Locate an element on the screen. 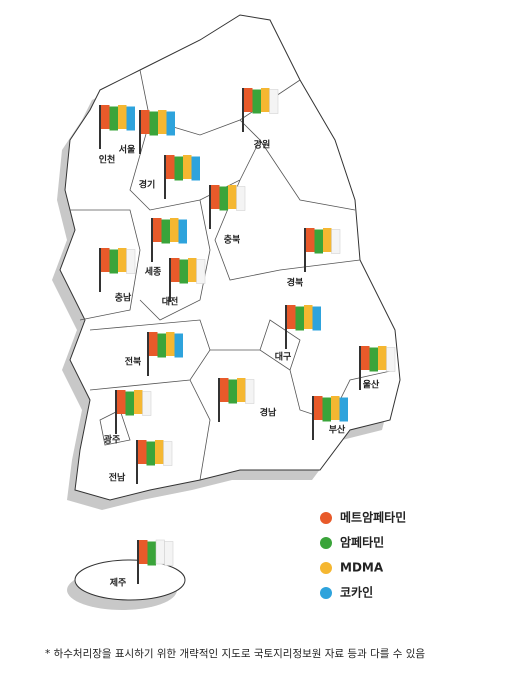  region-label: 울산 is located at coordinates (371, 385).